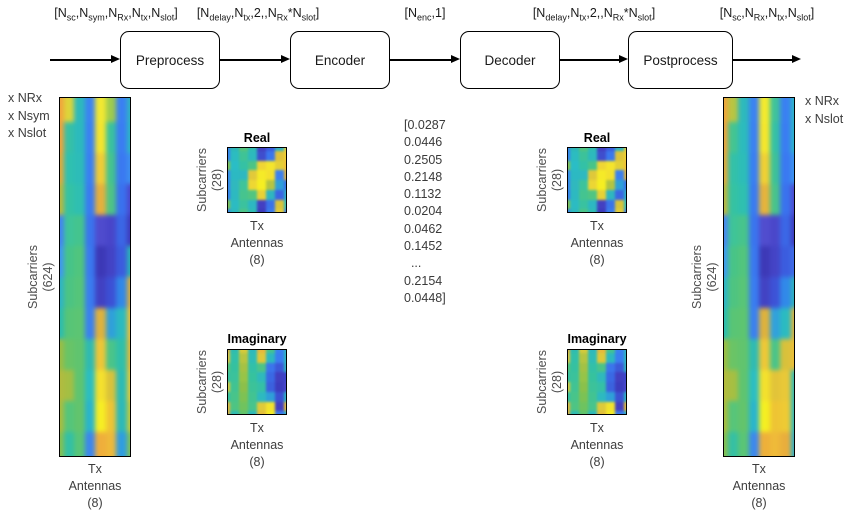  I want to click on real-right-xlabel: Tx Antennas (8), so click(597, 243).